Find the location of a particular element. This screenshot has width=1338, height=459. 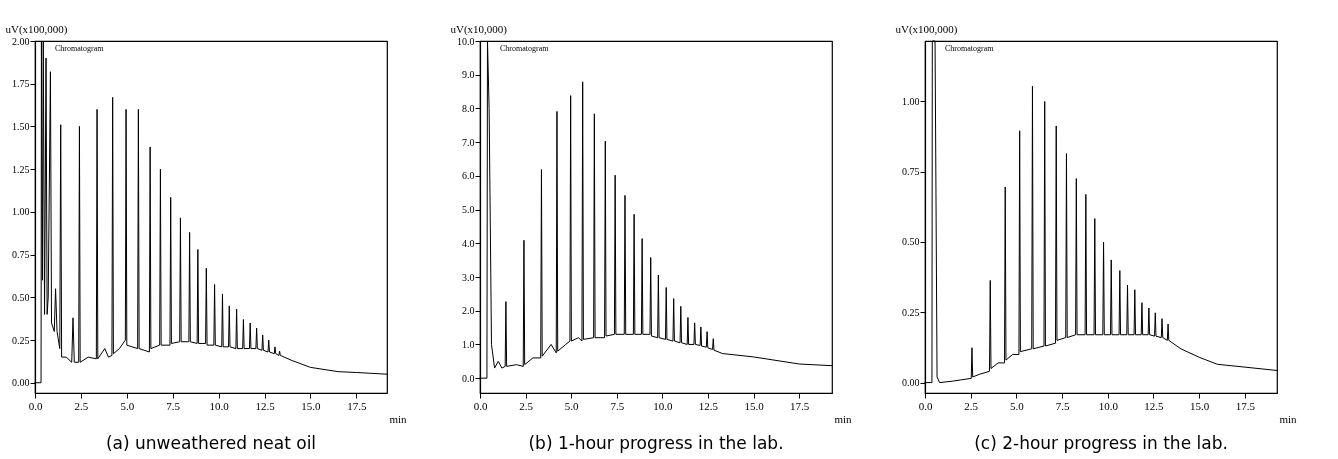

y-tick-label: 4.0 is located at coordinates (468, 243).